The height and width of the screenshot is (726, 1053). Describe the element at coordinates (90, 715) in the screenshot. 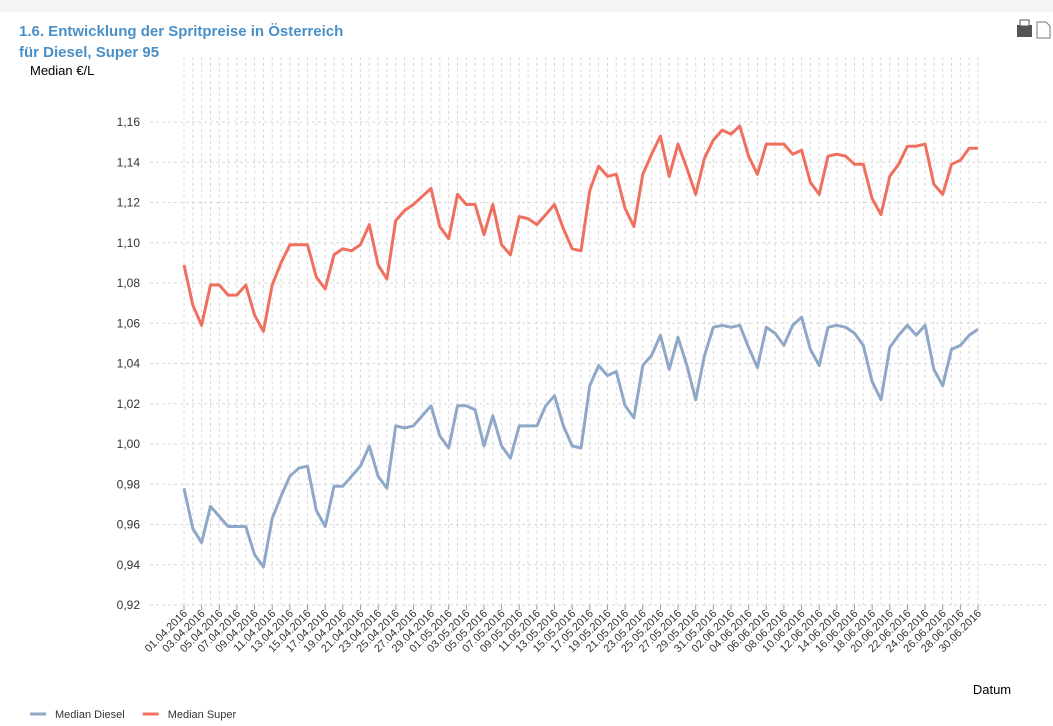

I see `legend-label: Median Diesel` at that location.